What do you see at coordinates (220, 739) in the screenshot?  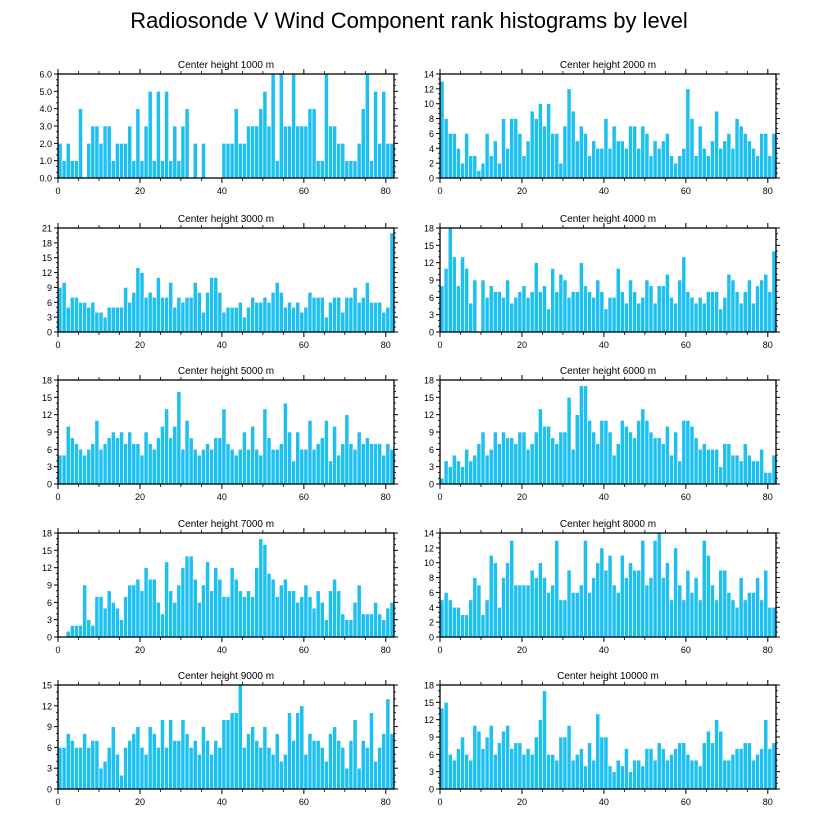 I see `panel-9: Center height 9000 m 0 3 6 9 12 15 0 20 40 60 80` at bounding box center [220, 739].